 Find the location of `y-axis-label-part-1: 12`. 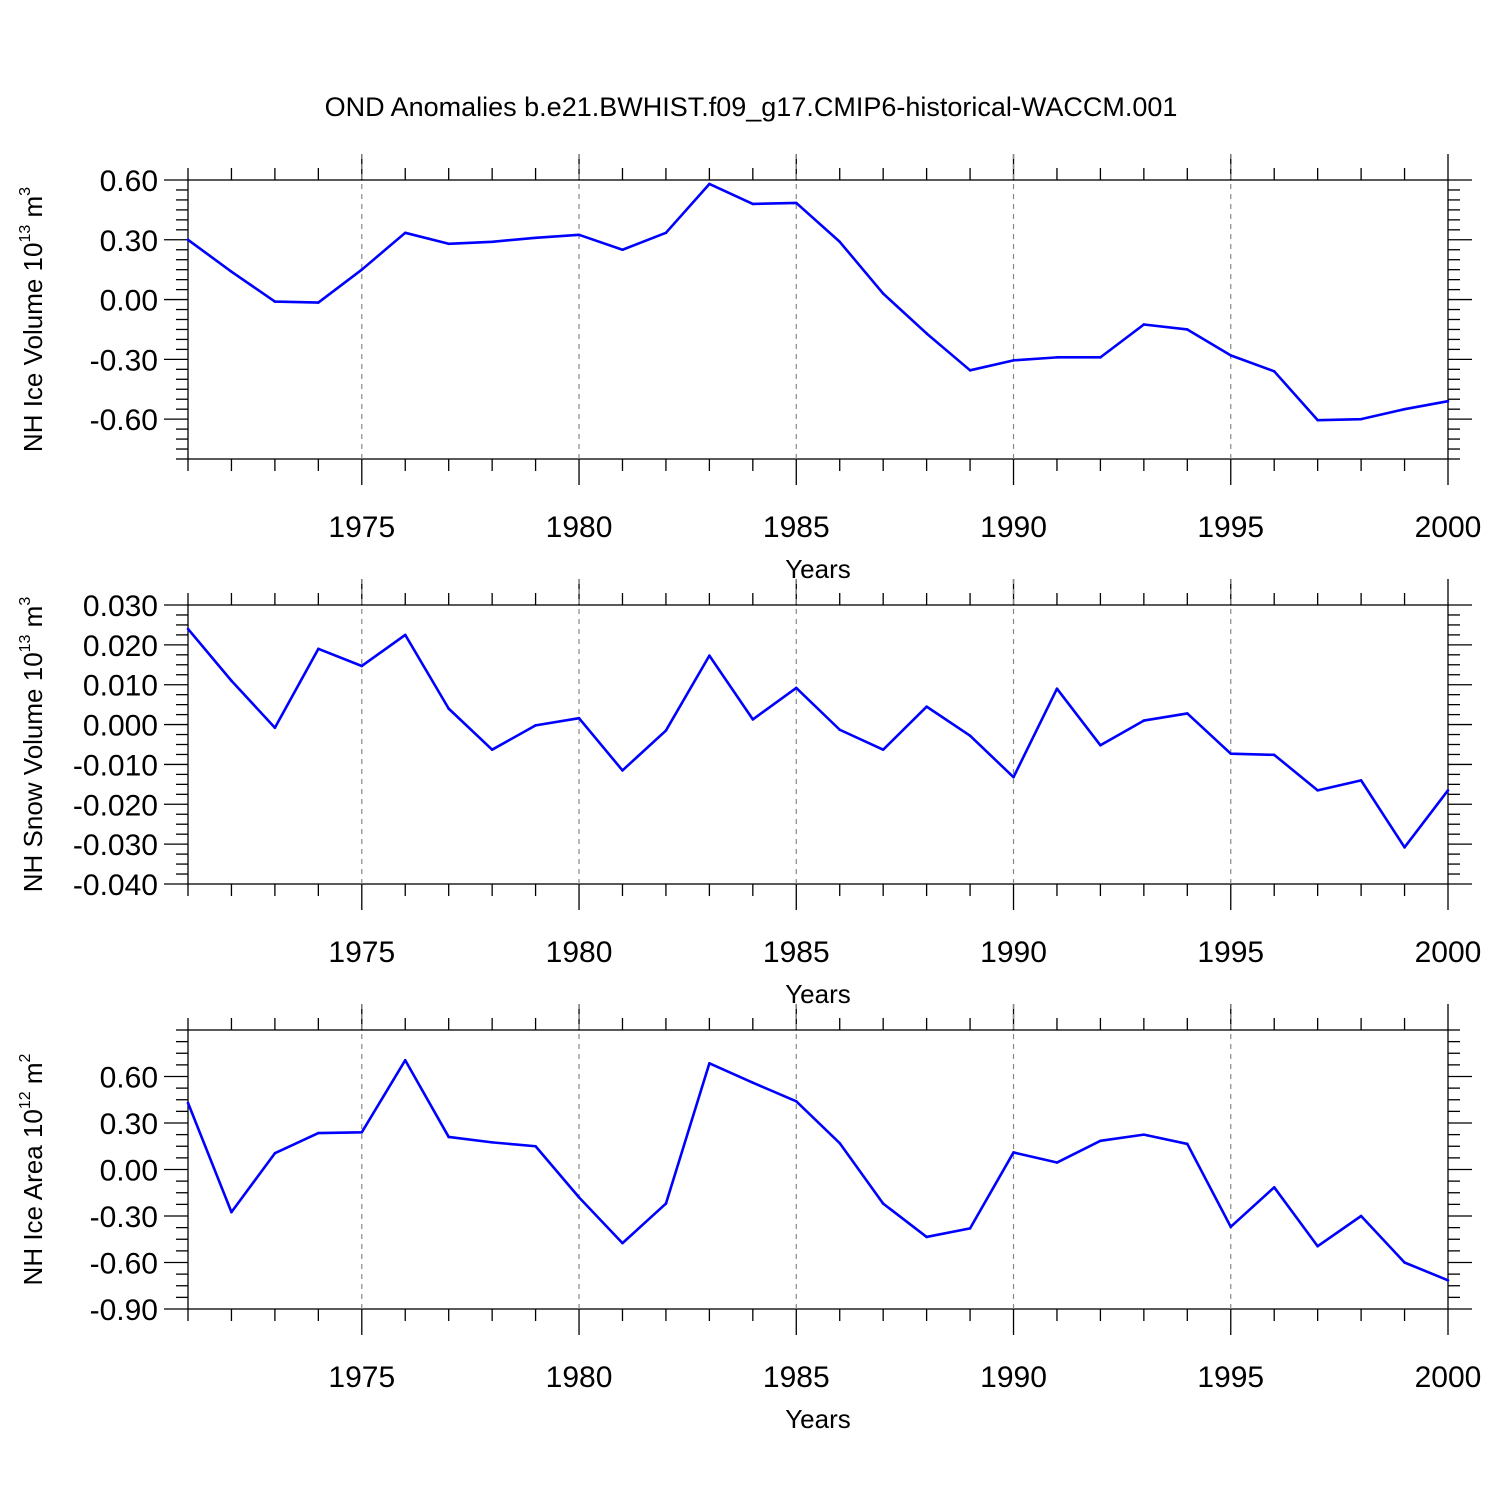

y-axis-label-part-1: 12 is located at coordinates (25, 1100).